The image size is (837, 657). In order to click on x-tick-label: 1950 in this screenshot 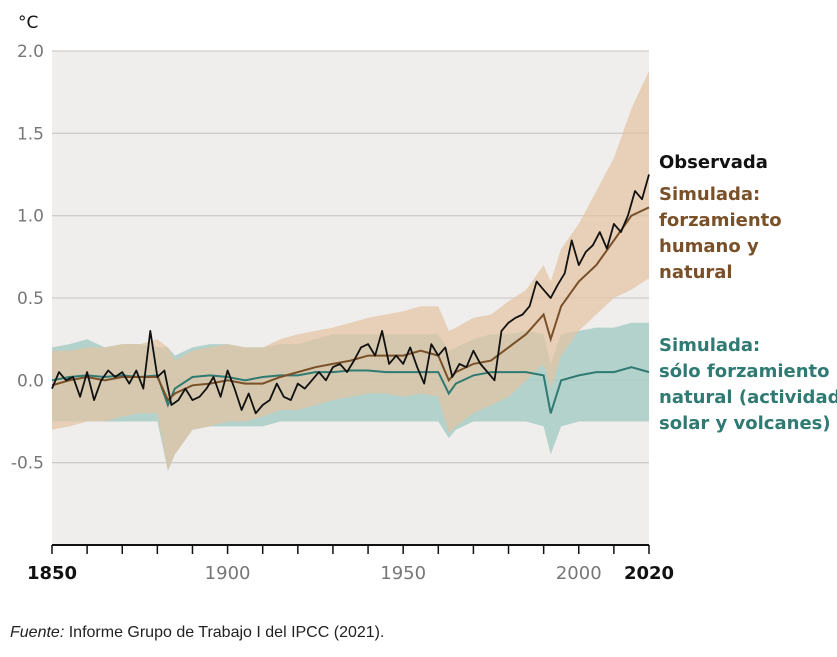, I will do `click(403, 573)`.